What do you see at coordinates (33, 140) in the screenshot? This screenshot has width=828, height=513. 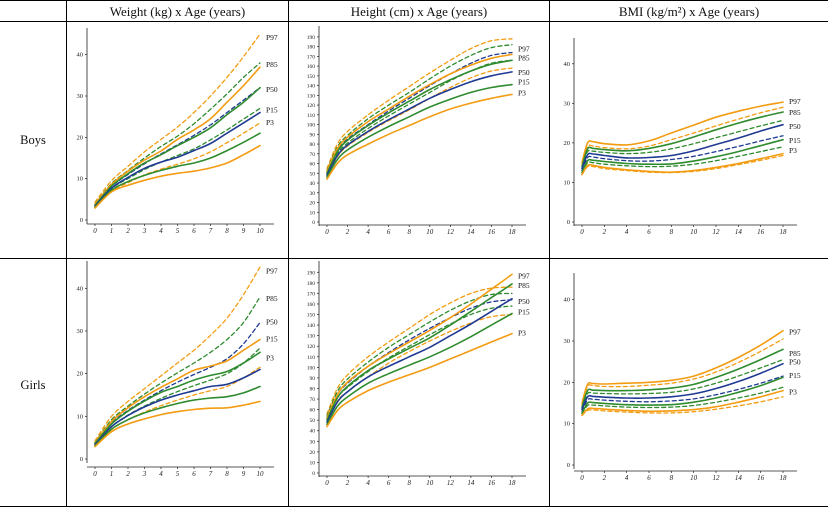 I see `row-label-boys: Boys` at bounding box center [33, 140].